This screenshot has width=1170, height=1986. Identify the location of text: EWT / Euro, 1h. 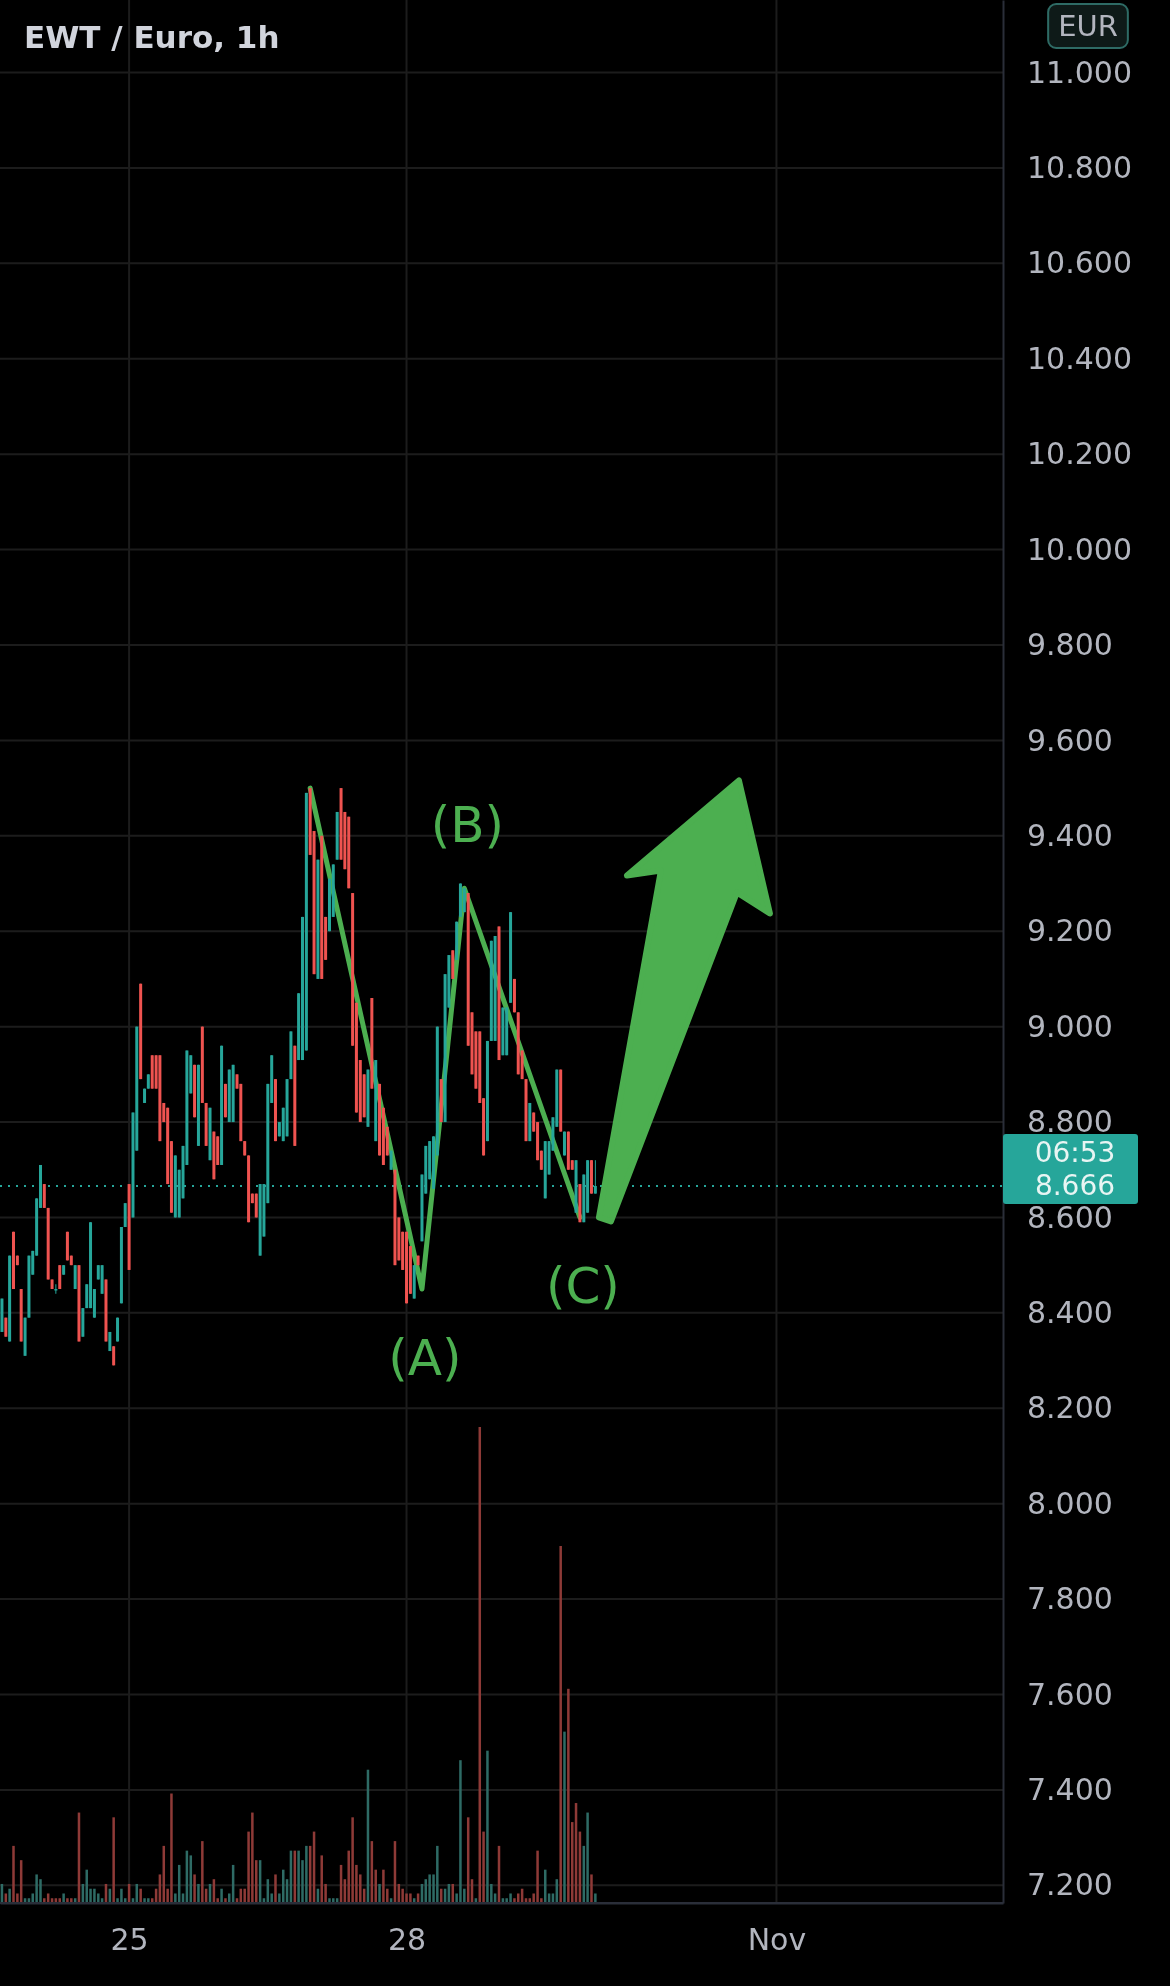
(152, 37).